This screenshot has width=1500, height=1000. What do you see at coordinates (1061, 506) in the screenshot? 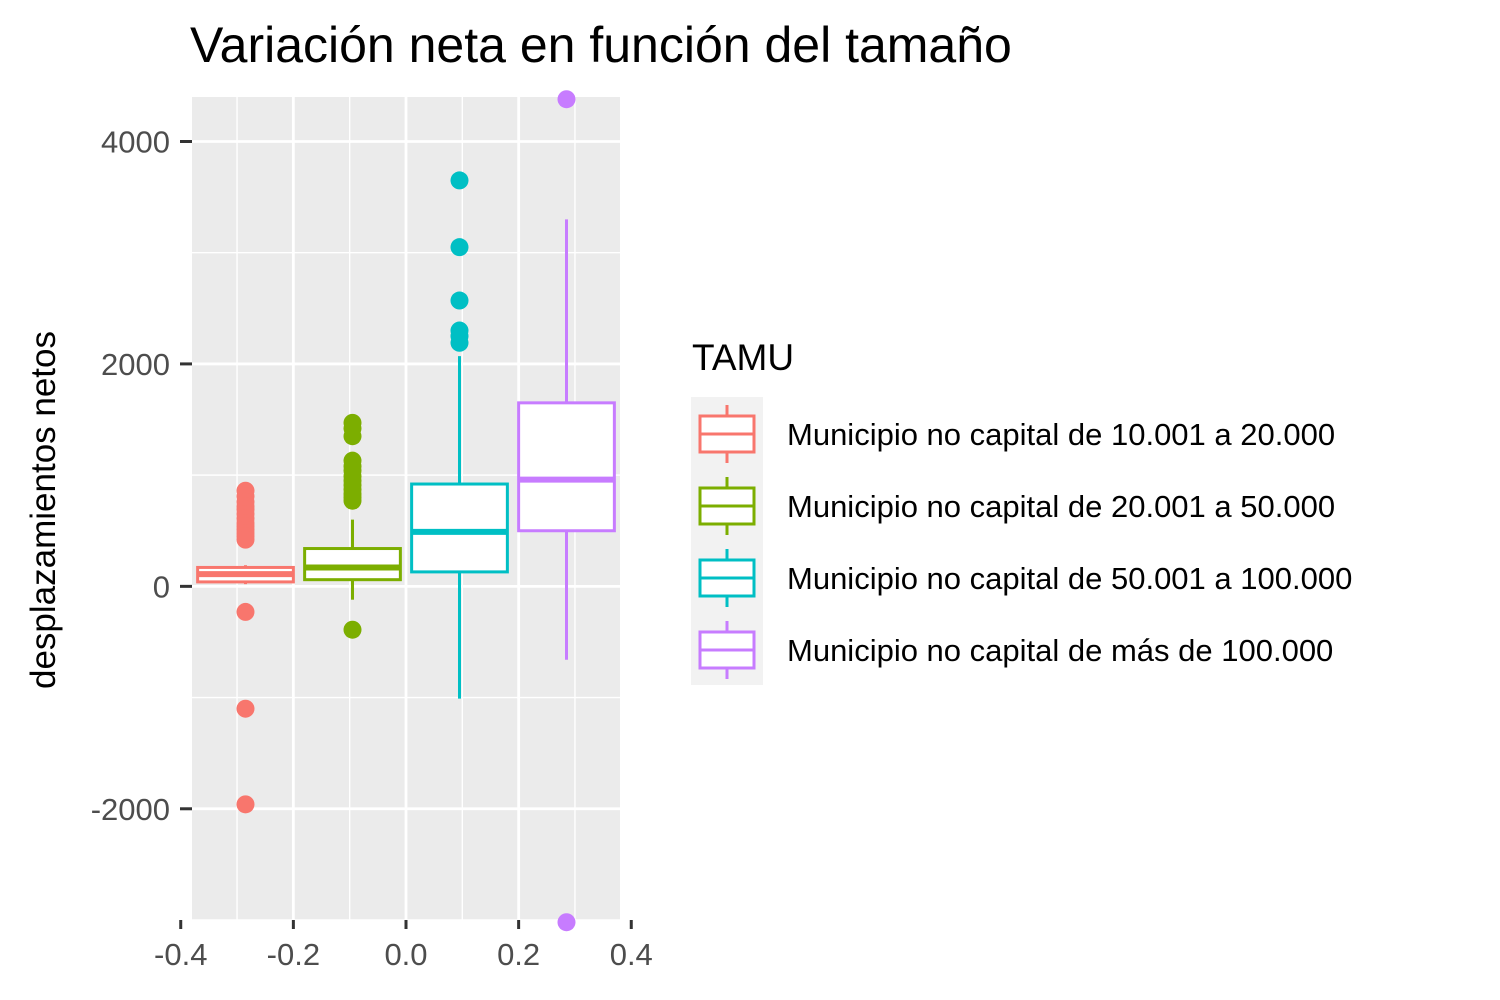
I see `legend-label: Municipio no capital de 20.001 a 50.000` at bounding box center [1061, 506].